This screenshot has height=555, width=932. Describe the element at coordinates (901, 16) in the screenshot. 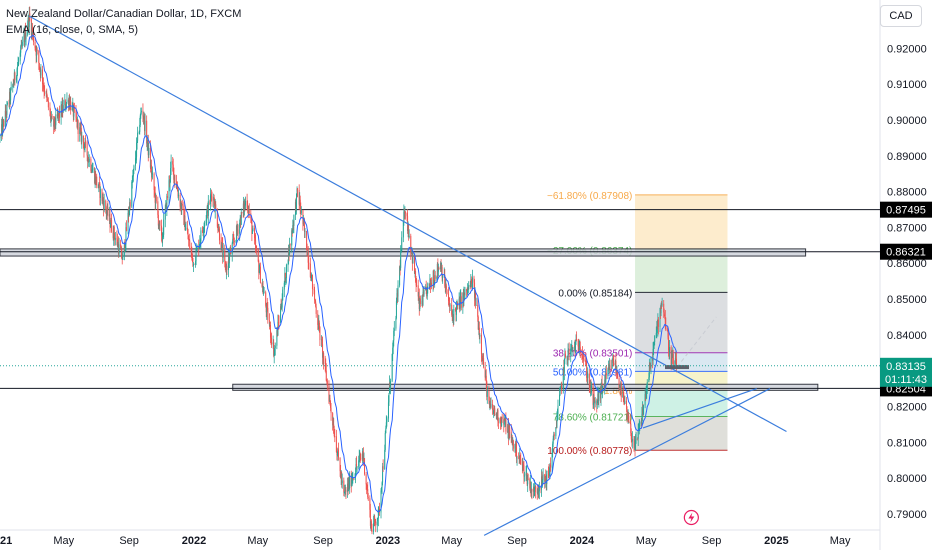

I see `currency-button: CAD` at that location.